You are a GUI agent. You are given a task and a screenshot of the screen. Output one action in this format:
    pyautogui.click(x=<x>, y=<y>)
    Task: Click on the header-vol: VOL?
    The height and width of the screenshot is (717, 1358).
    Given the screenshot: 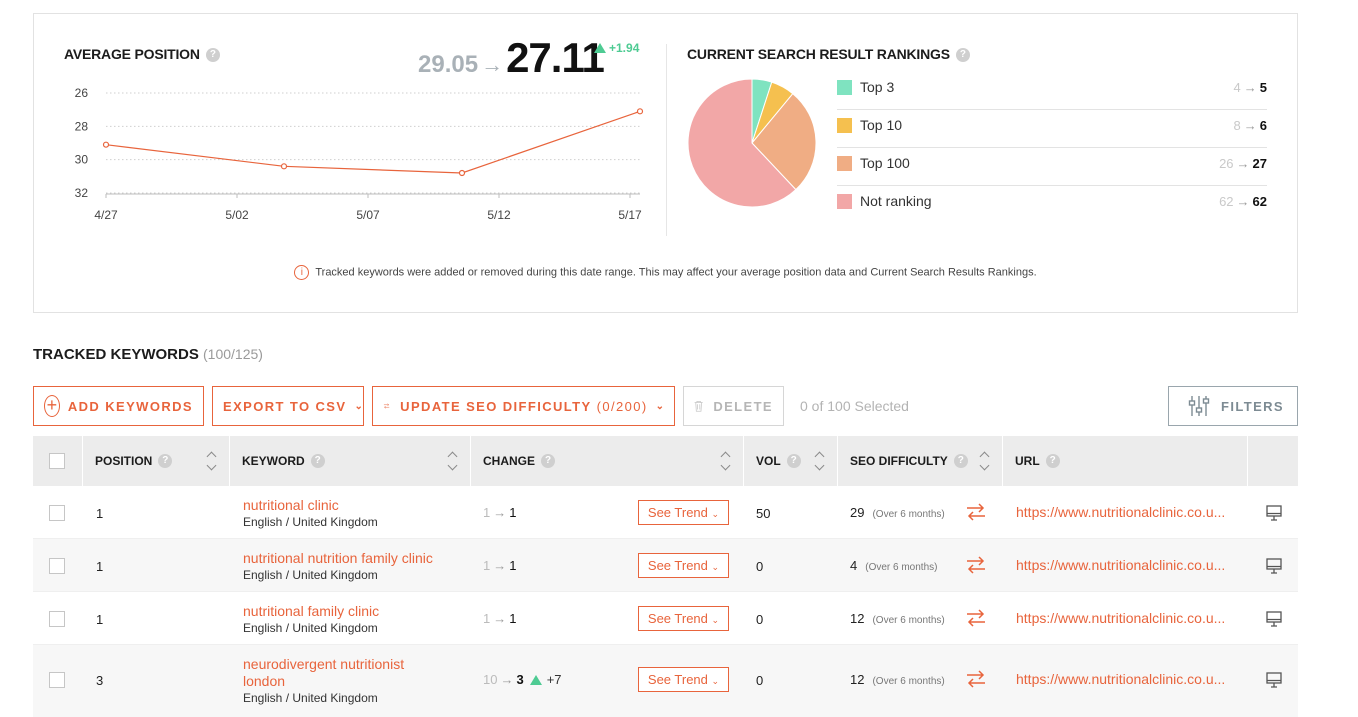 What is the action you would take?
    pyautogui.click(x=791, y=461)
    